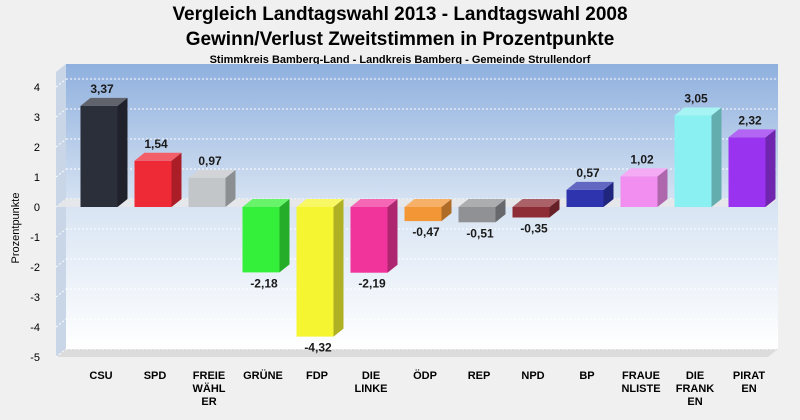 This screenshot has height=420, width=800. What do you see at coordinates (417, 353) in the screenshot?
I see `plot-floor` at bounding box center [417, 353].